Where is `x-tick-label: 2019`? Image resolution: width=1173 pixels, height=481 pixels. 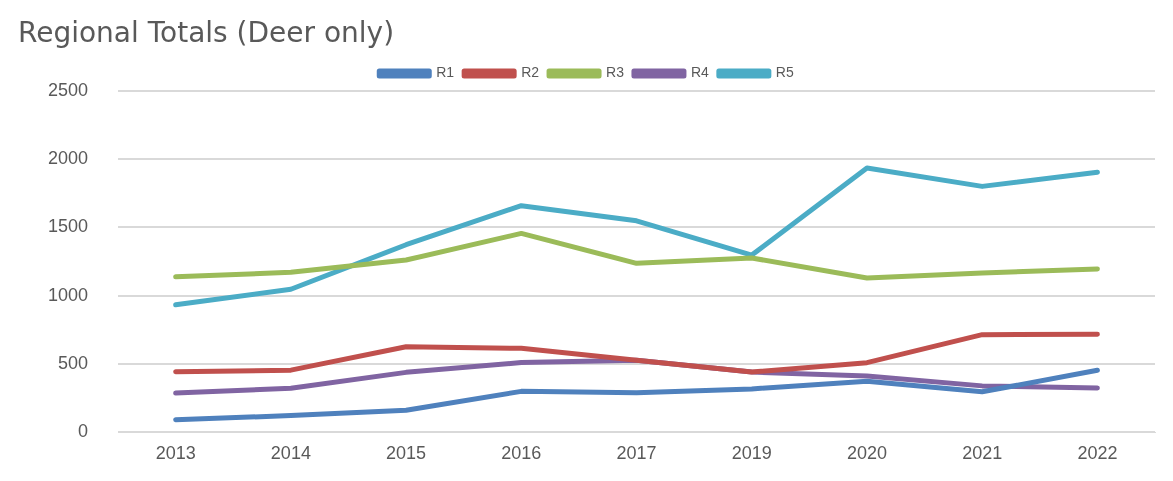 x-tick-label: 2019 is located at coordinates (751, 452).